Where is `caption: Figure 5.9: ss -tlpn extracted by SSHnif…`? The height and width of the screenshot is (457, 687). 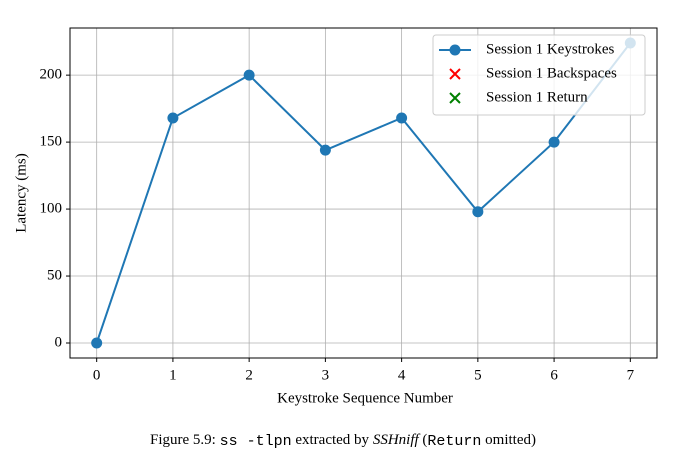
caption: Figure 5.9: ss -tlpn extracted by SSHnif… is located at coordinates (343, 441).